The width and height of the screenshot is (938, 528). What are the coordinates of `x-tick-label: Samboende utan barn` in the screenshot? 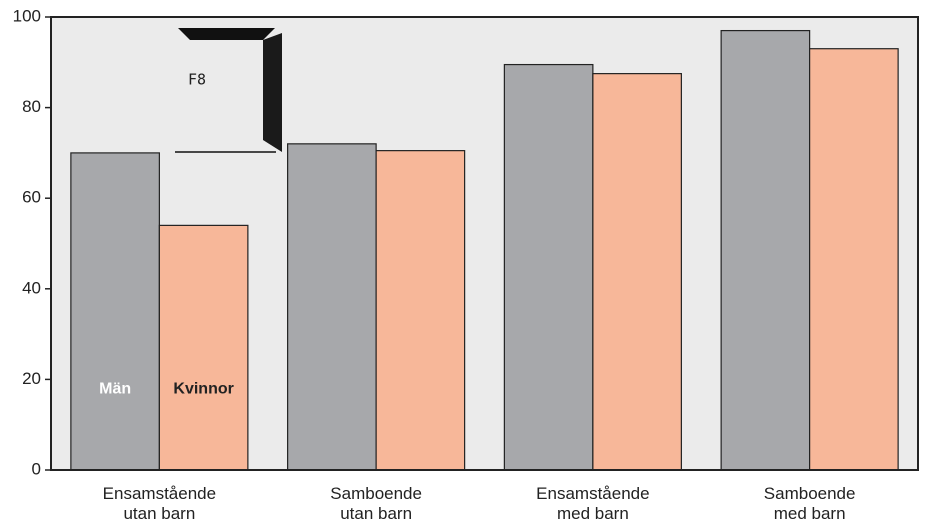 It's located at (376, 503).